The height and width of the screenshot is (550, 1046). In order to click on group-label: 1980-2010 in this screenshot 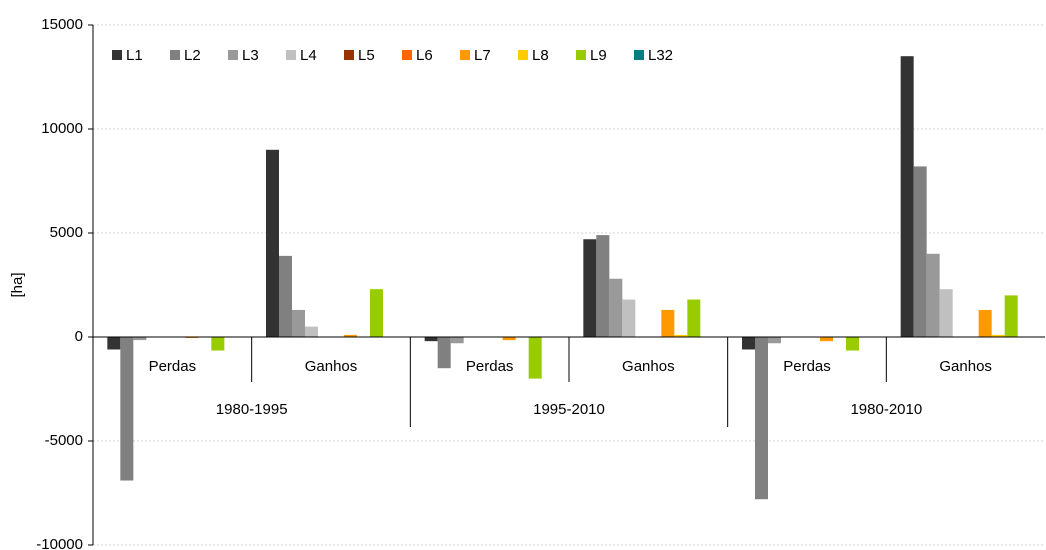, I will do `click(886, 409)`.